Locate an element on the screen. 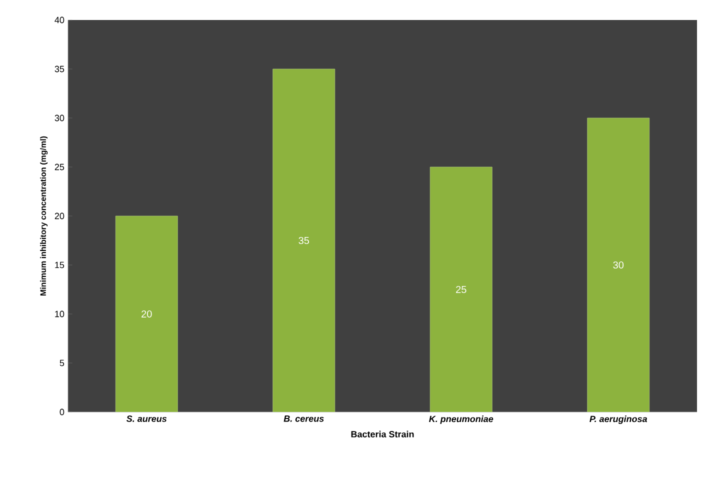  y-tick-label: 25 is located at coordinates (59, 167).